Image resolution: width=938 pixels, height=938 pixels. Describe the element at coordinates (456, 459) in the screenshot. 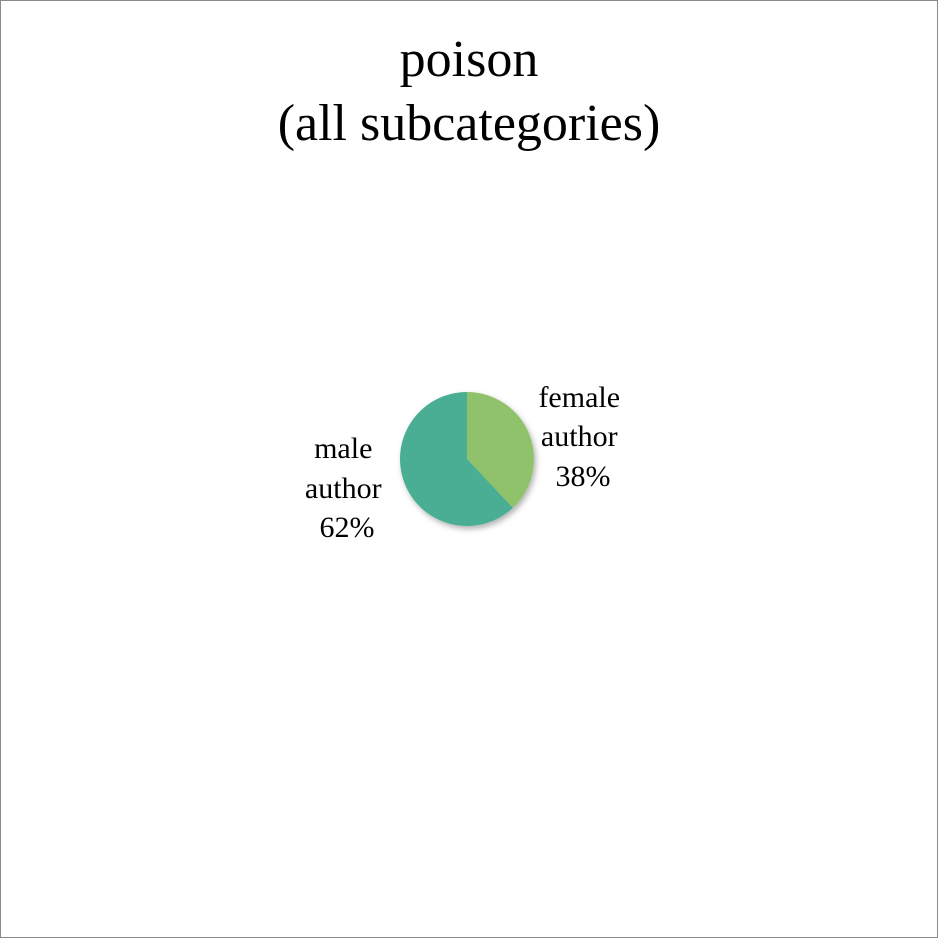

I see `pie-slice-male` at that location.